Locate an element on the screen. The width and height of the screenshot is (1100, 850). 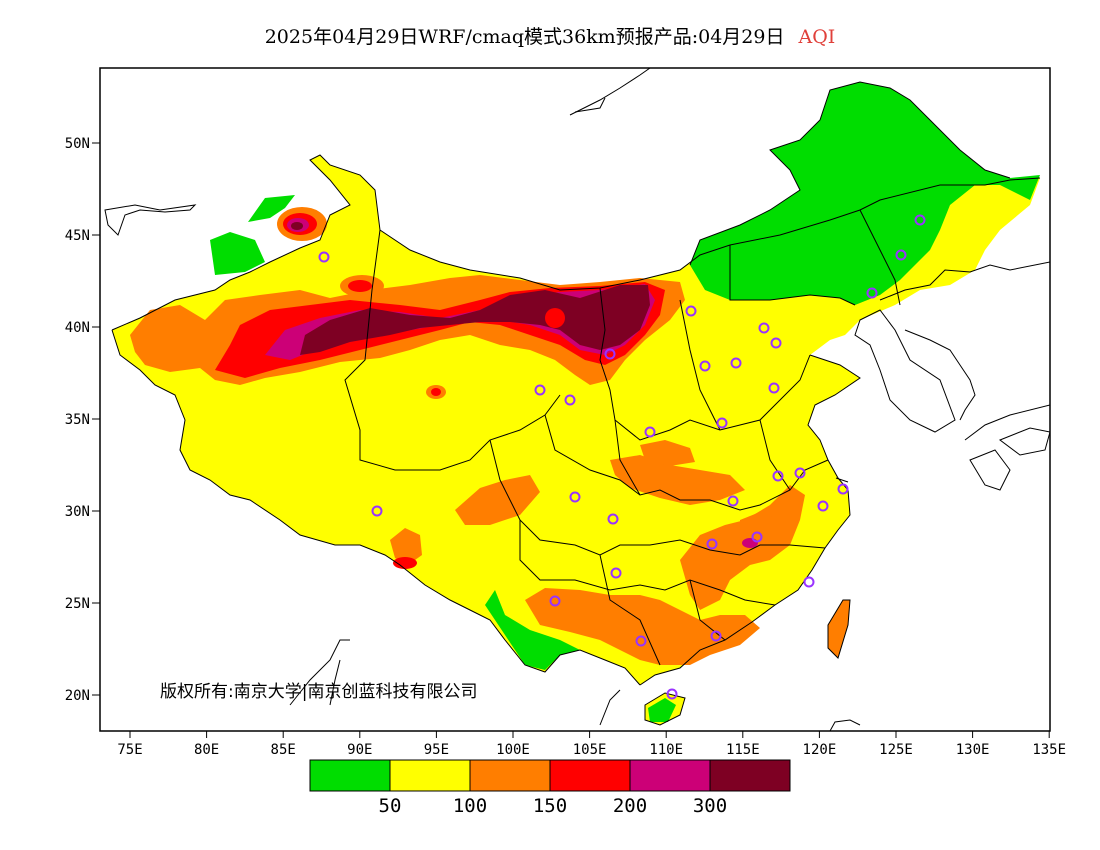
colorbar-label: 200 is located at coordinates (630, 806).